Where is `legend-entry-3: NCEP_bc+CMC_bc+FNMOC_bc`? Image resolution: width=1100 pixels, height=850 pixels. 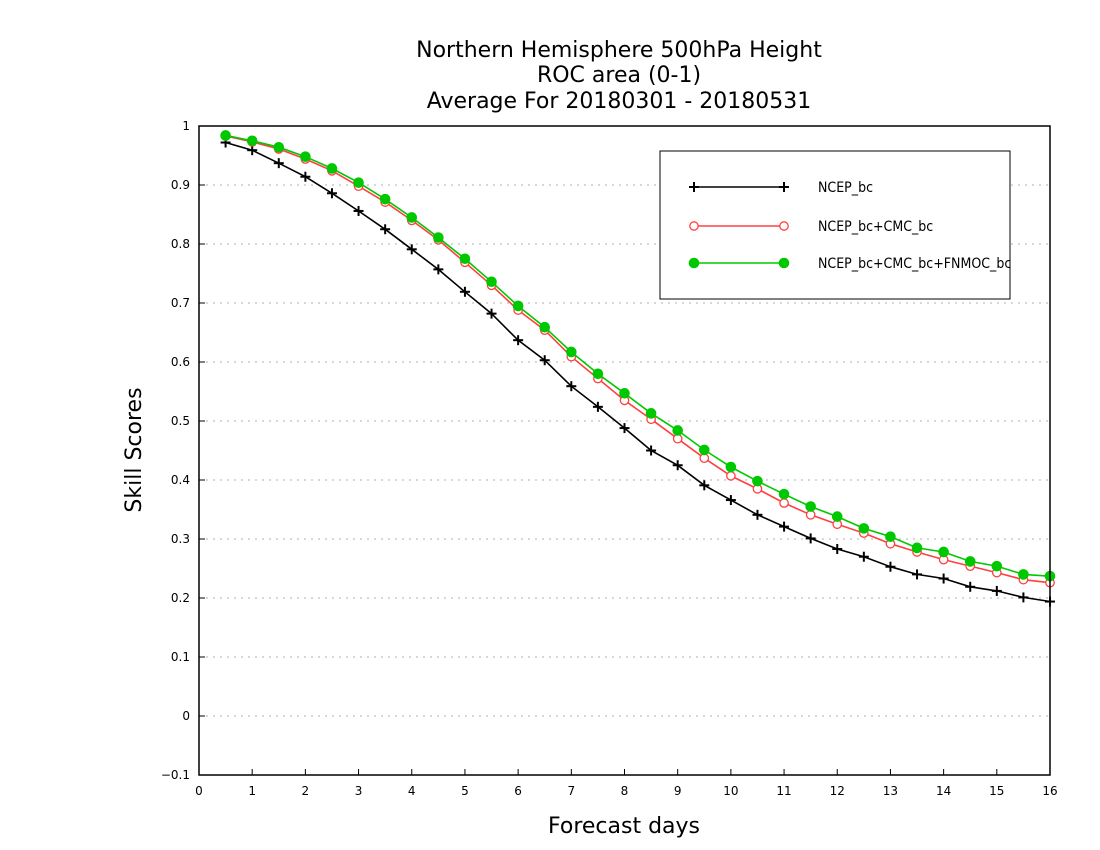
legend-entry-3: NCEP_bc+CMC_bc+FNMOC_bc is located at coordinates (849, 264).